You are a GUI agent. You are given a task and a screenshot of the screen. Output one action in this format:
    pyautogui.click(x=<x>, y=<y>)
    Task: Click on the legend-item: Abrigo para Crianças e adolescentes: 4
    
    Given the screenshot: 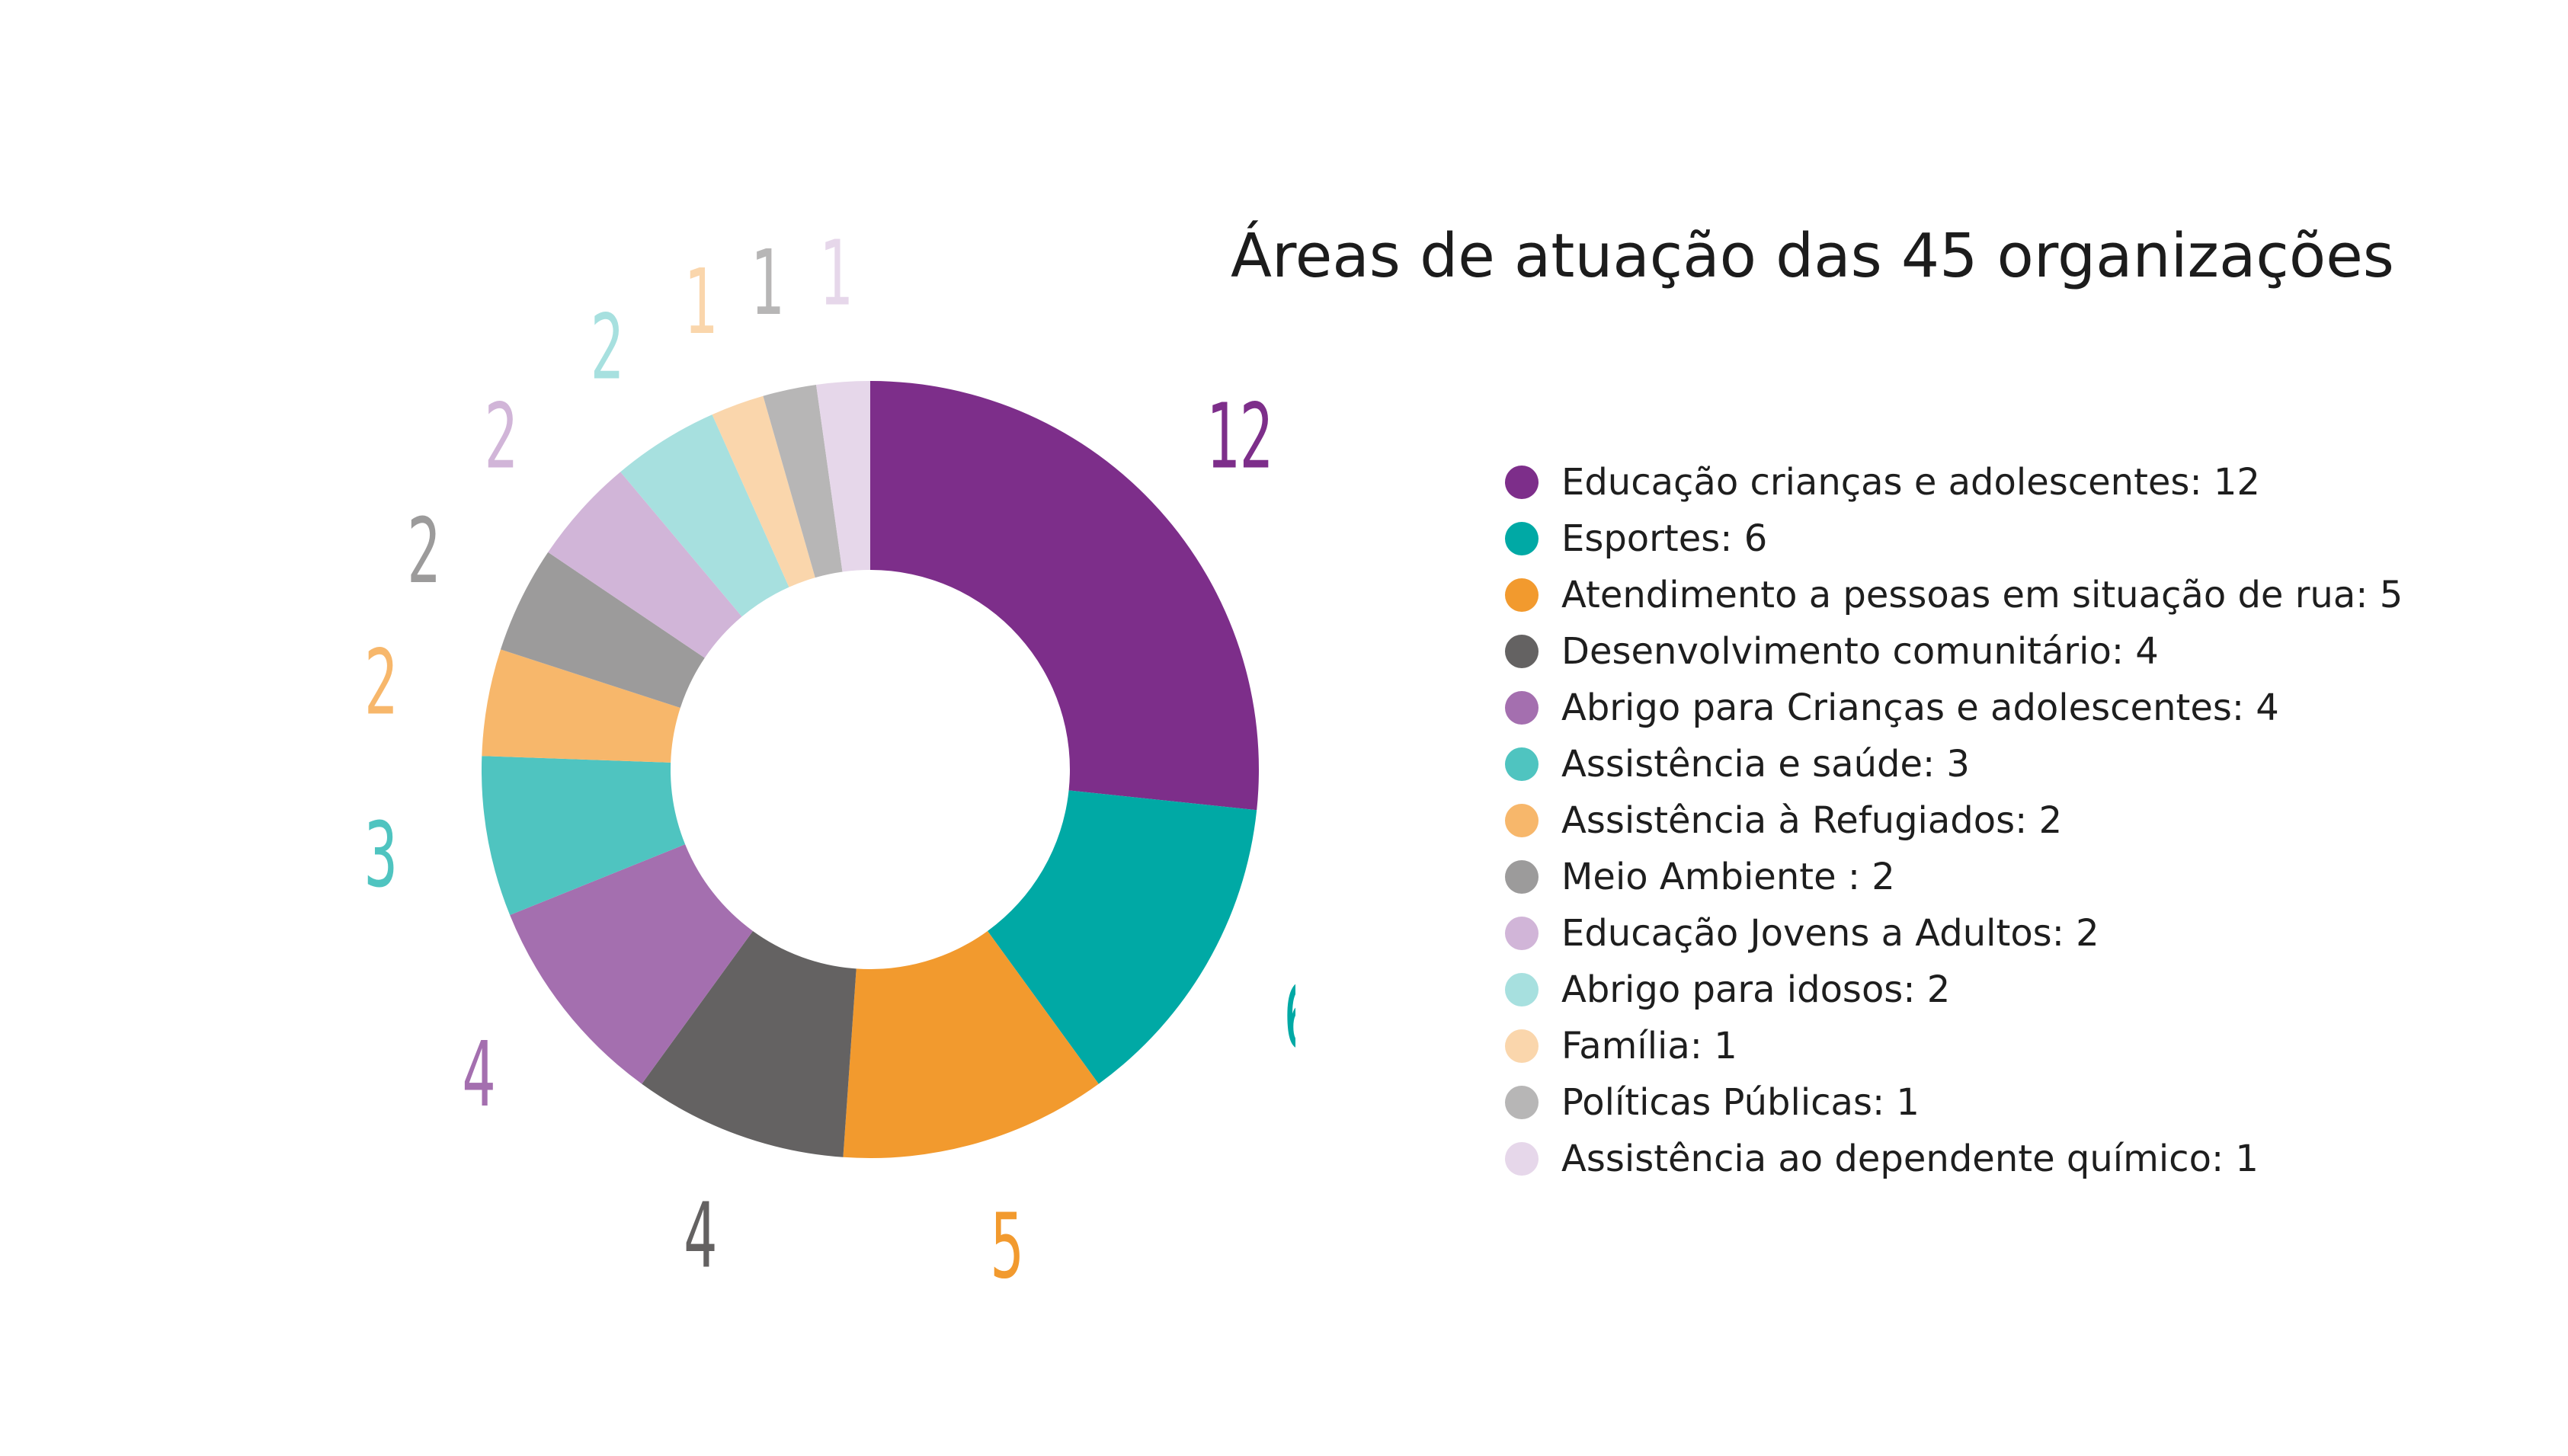 What is the action you would take?
    pyautogui.click(x=1954, y=708)
    